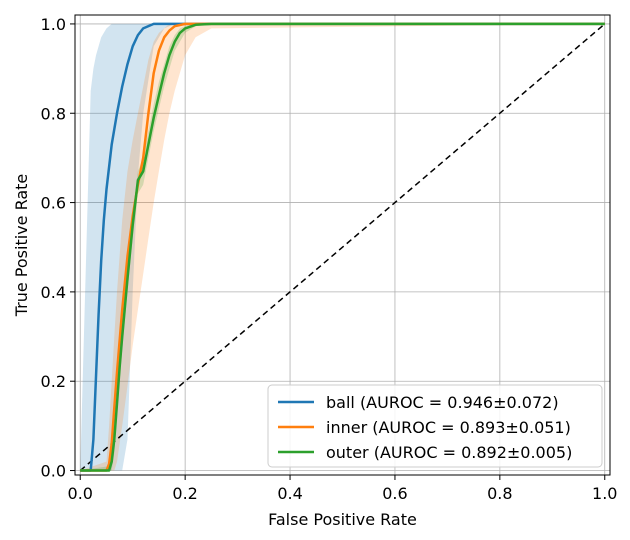  I want to click on y-tick-label: 0.4, so click(53, 292).